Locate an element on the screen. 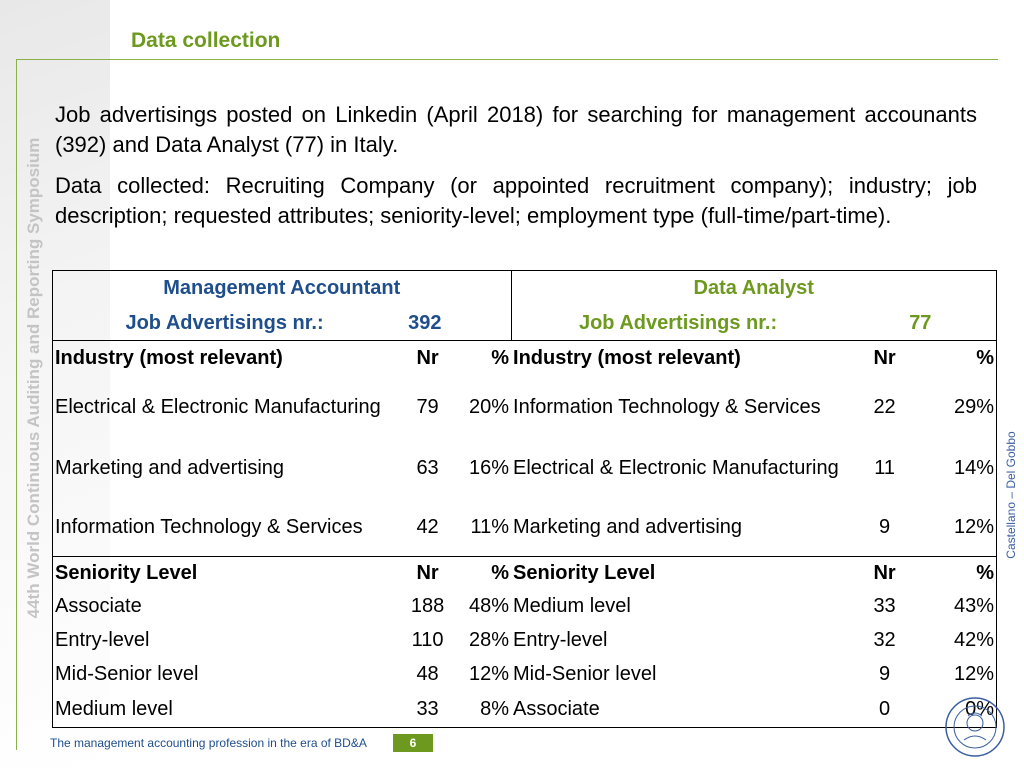 Image resolution: width=1024 pixels, height=768 pixels. da-job-label: Job Advertisings nr.: is located at coordinates (678, 322).